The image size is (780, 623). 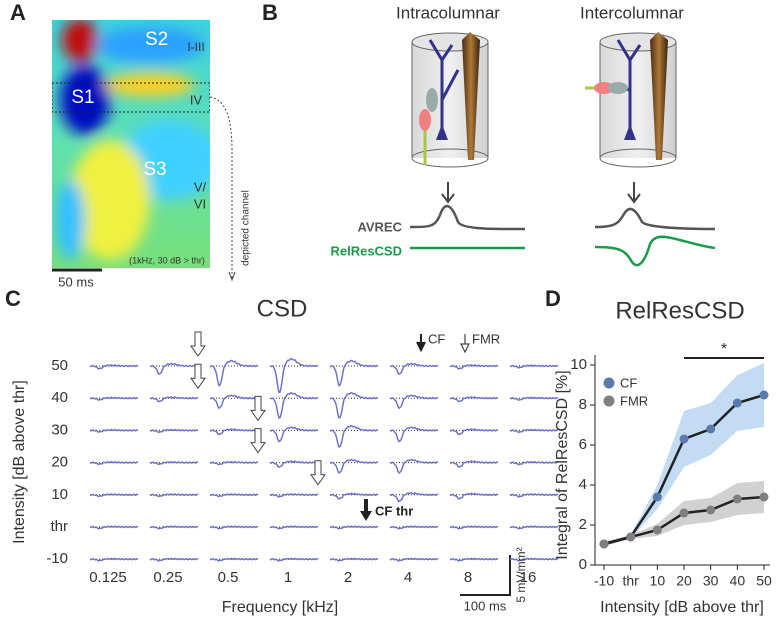 I want to click on layer-label: S3, so click(x=154, y=169).